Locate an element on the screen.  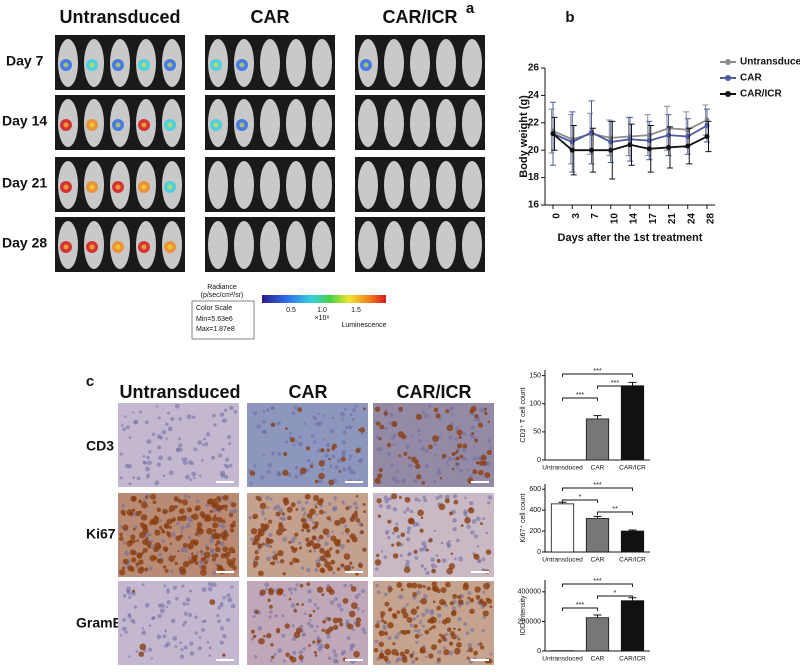
row-label: Ki67 is located at coordinates (101, 534).